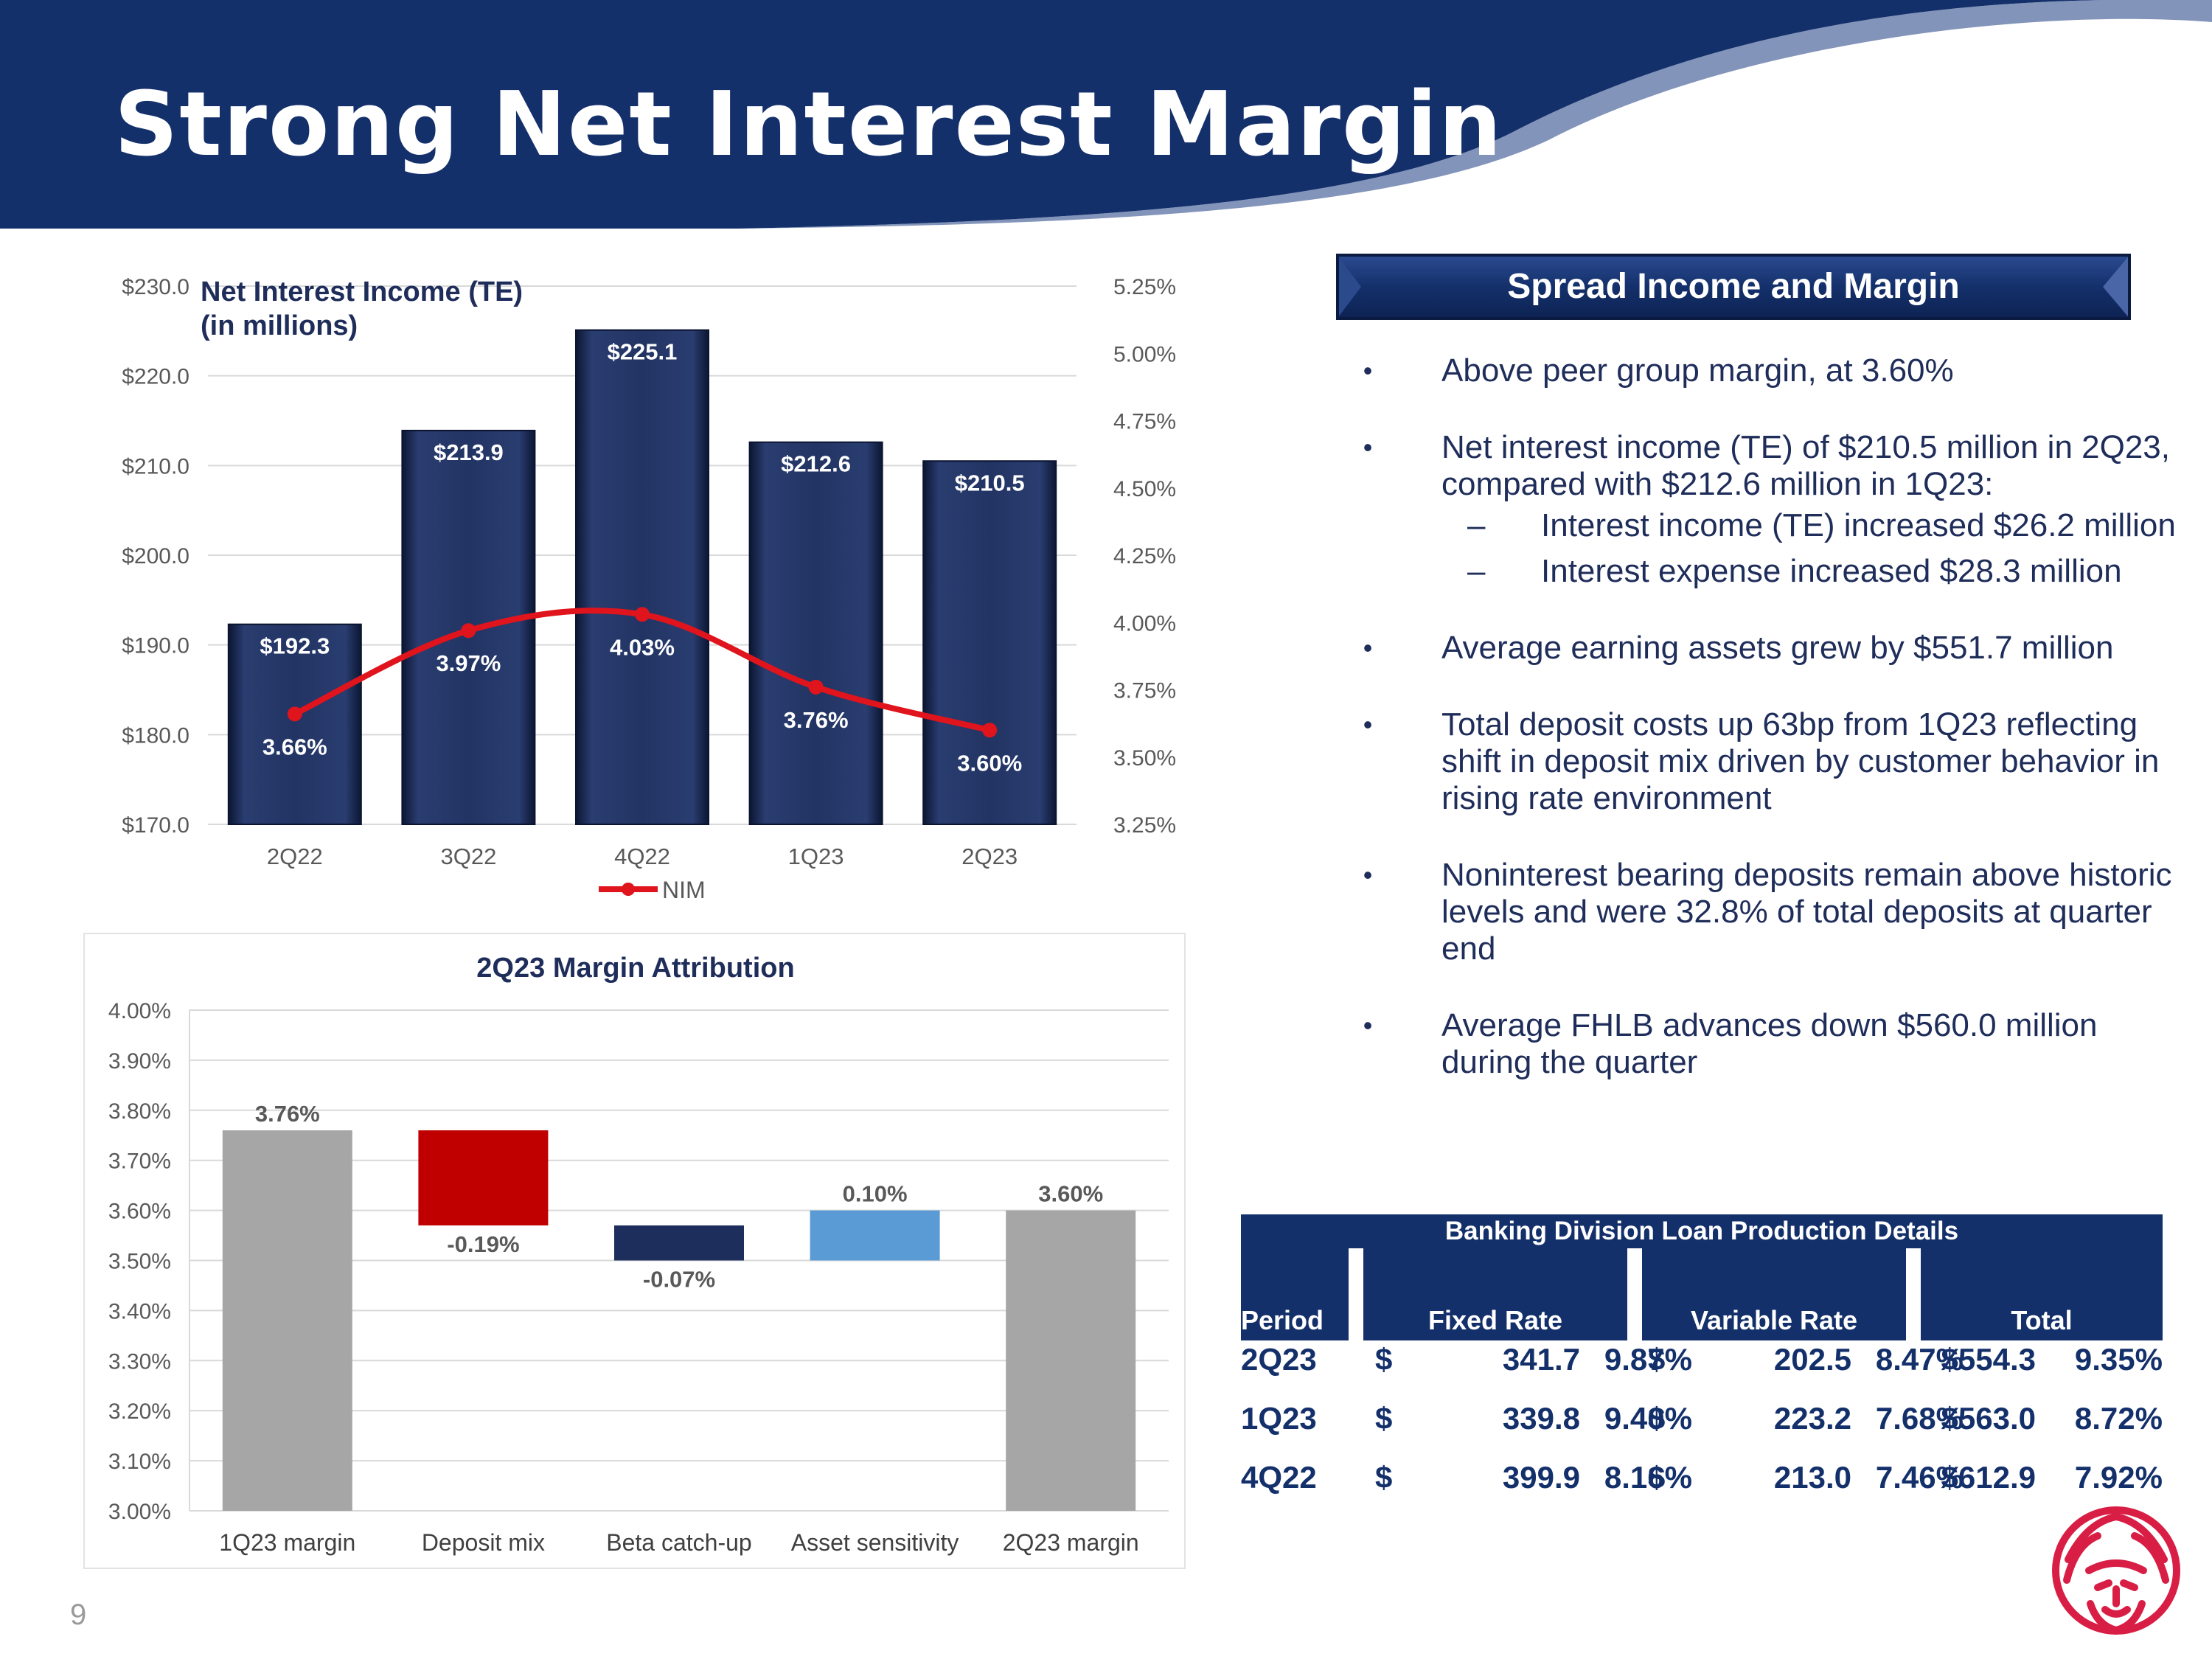 The width and height of the screenshot is (2212, 1659). I want to click on table-cell-total-rate: 8.72%, so click(2118, 1418).